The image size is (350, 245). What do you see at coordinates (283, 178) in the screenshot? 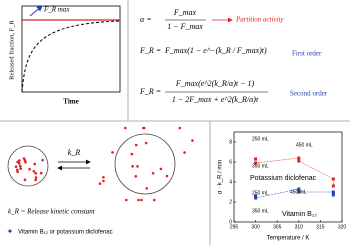
I see `legend-entry: Potassium diclofenac` at bounding box center [283, 178].